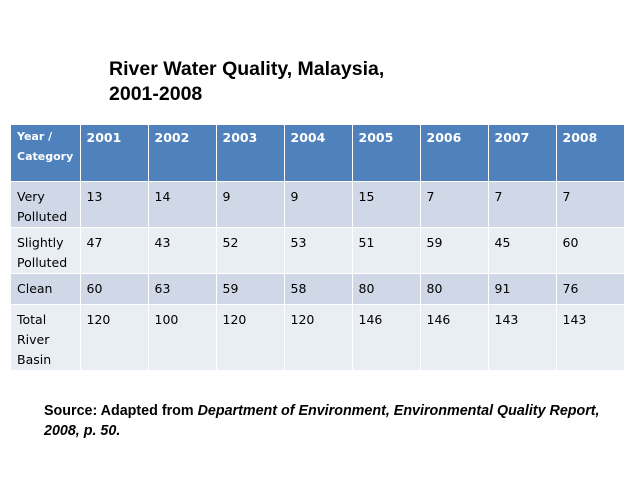  I want to click on header-year: 2006, so click(454, 153).